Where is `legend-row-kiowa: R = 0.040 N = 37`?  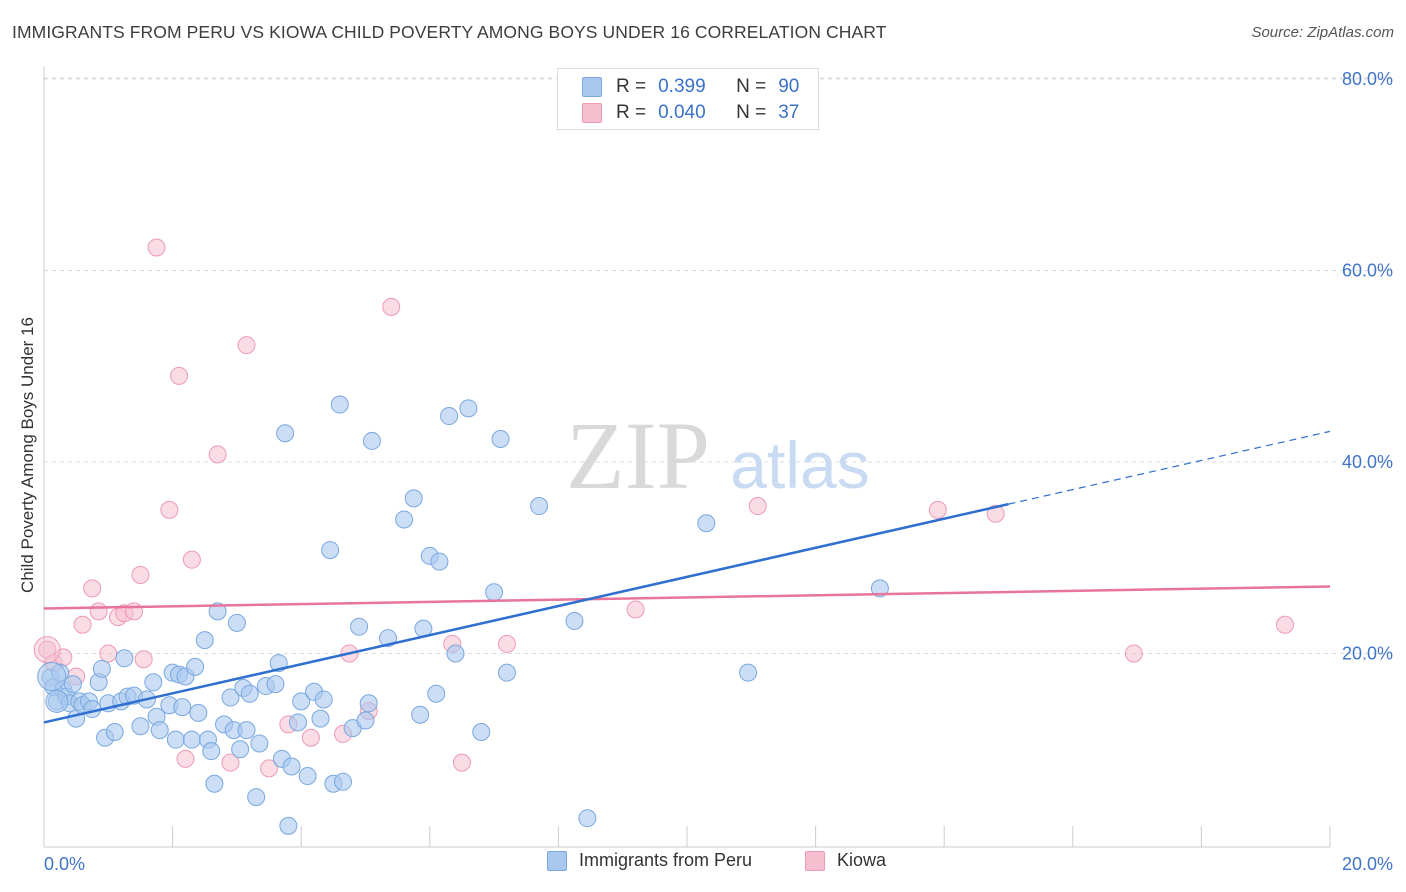 legend-row-kiowa: R = 0.040 N = 37 is located at coordinates (690, 113).